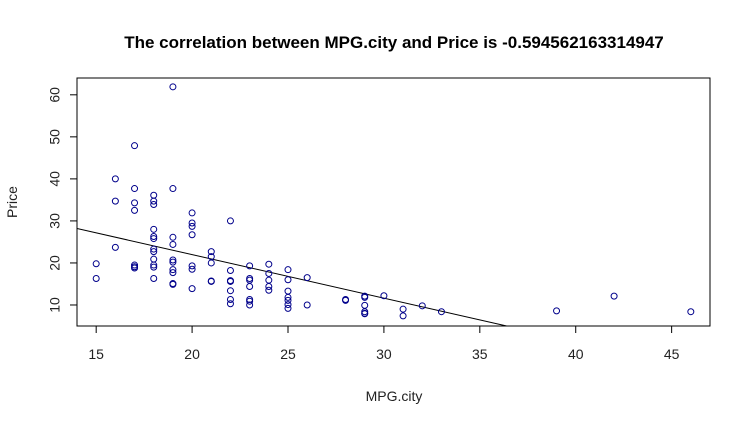  What do you see at coordinates (96, 354) in the screenshot?
I see `x-tick-label: 15` at bounding box center [96, 354].